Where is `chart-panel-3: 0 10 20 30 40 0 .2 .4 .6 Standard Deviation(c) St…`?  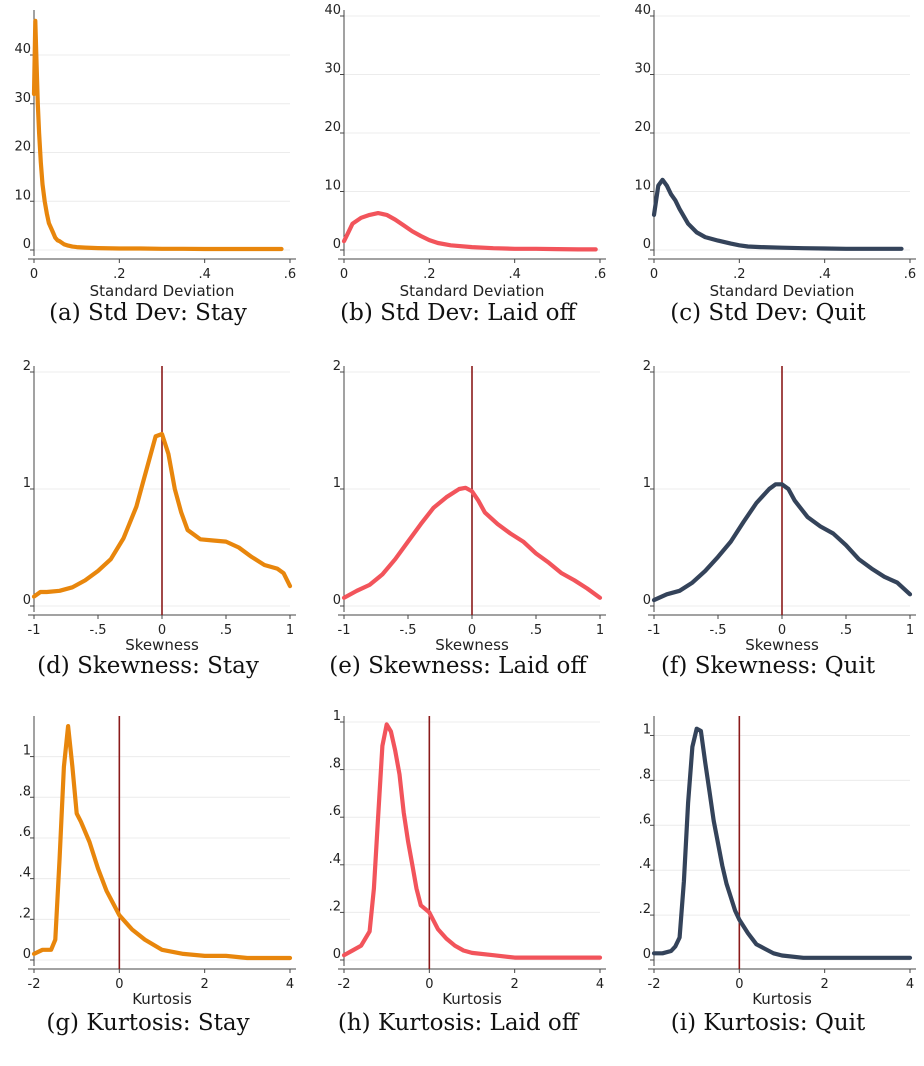
chart-panel-3: 0 10 20 30 40 0 .2 .4 .6 Standard Deviation(c) St… is located at coordinates (775, 164).